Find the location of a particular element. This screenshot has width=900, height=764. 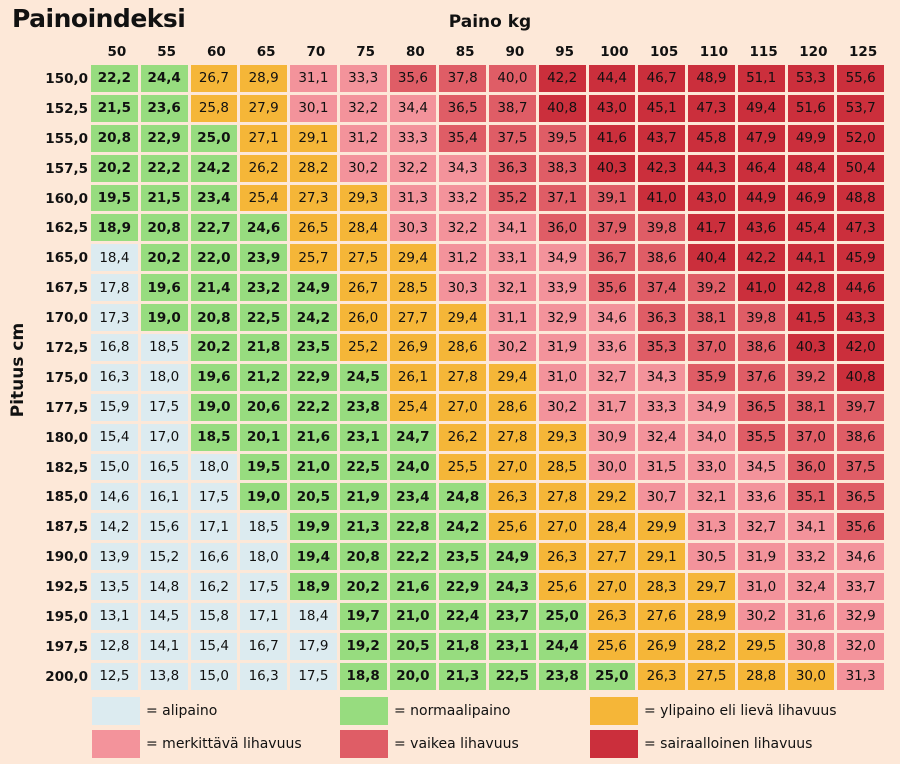

bmi-cell: 33,2 is located at coordinates (462, 198).